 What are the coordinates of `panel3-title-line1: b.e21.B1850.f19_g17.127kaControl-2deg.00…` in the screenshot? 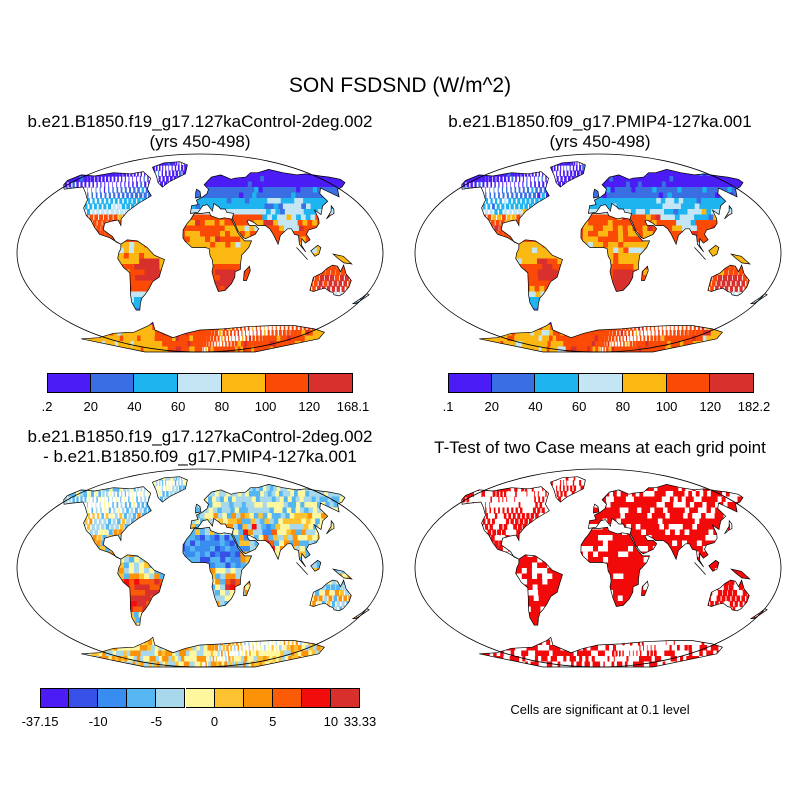 It's located at (200, 436).